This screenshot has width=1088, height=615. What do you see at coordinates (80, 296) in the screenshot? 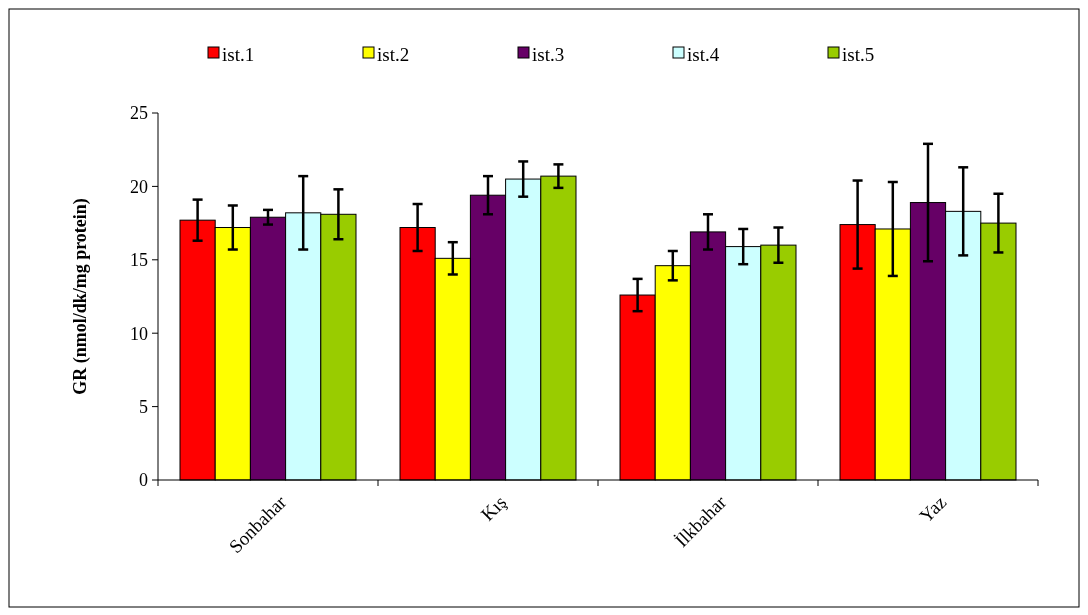
I see `y-axis-title: GR (nmol/dk/mg protein)` at bounding box center [80, 296].